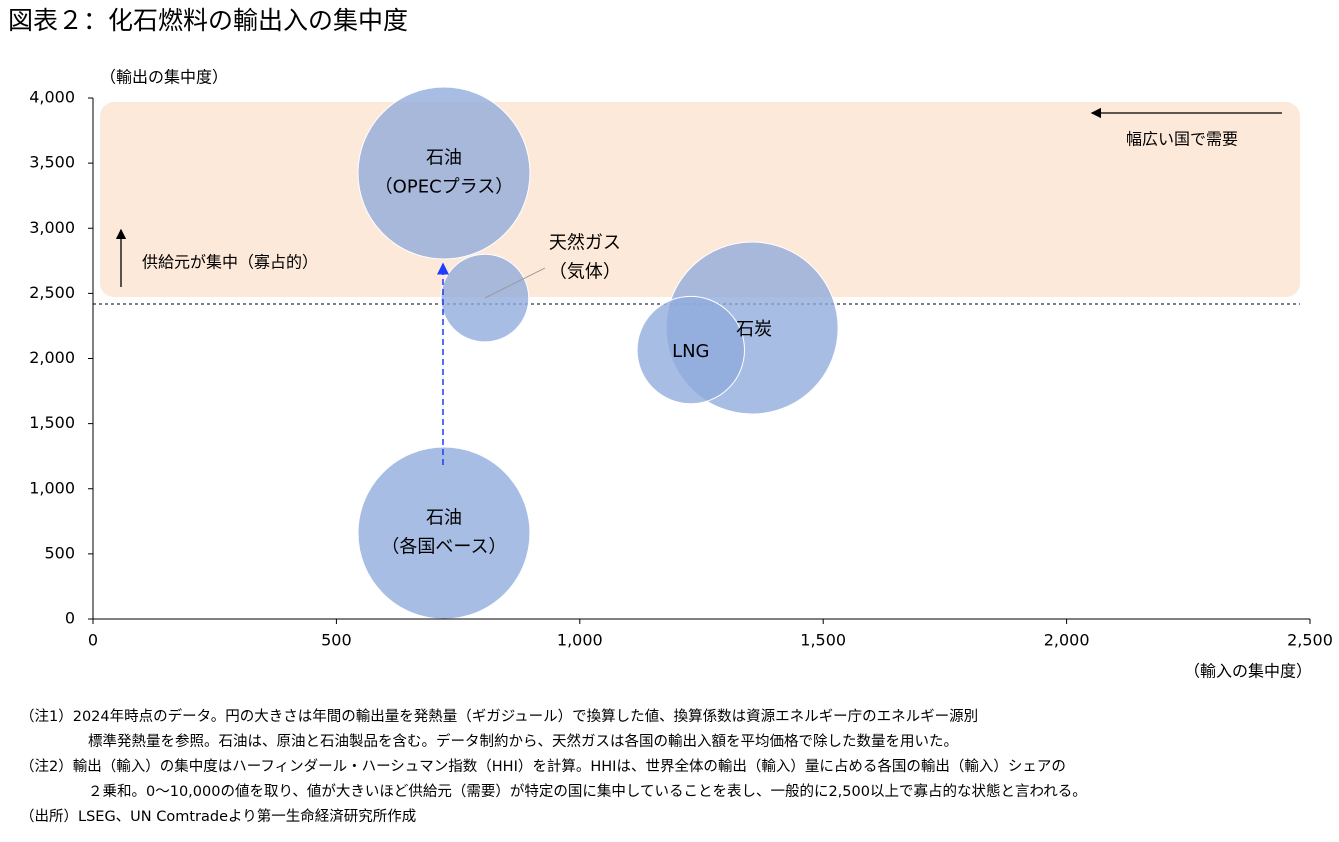  Describe the element at coordinates (1310, 640) in the screenshot. I see `x-tick-label: 2,500` at that location.